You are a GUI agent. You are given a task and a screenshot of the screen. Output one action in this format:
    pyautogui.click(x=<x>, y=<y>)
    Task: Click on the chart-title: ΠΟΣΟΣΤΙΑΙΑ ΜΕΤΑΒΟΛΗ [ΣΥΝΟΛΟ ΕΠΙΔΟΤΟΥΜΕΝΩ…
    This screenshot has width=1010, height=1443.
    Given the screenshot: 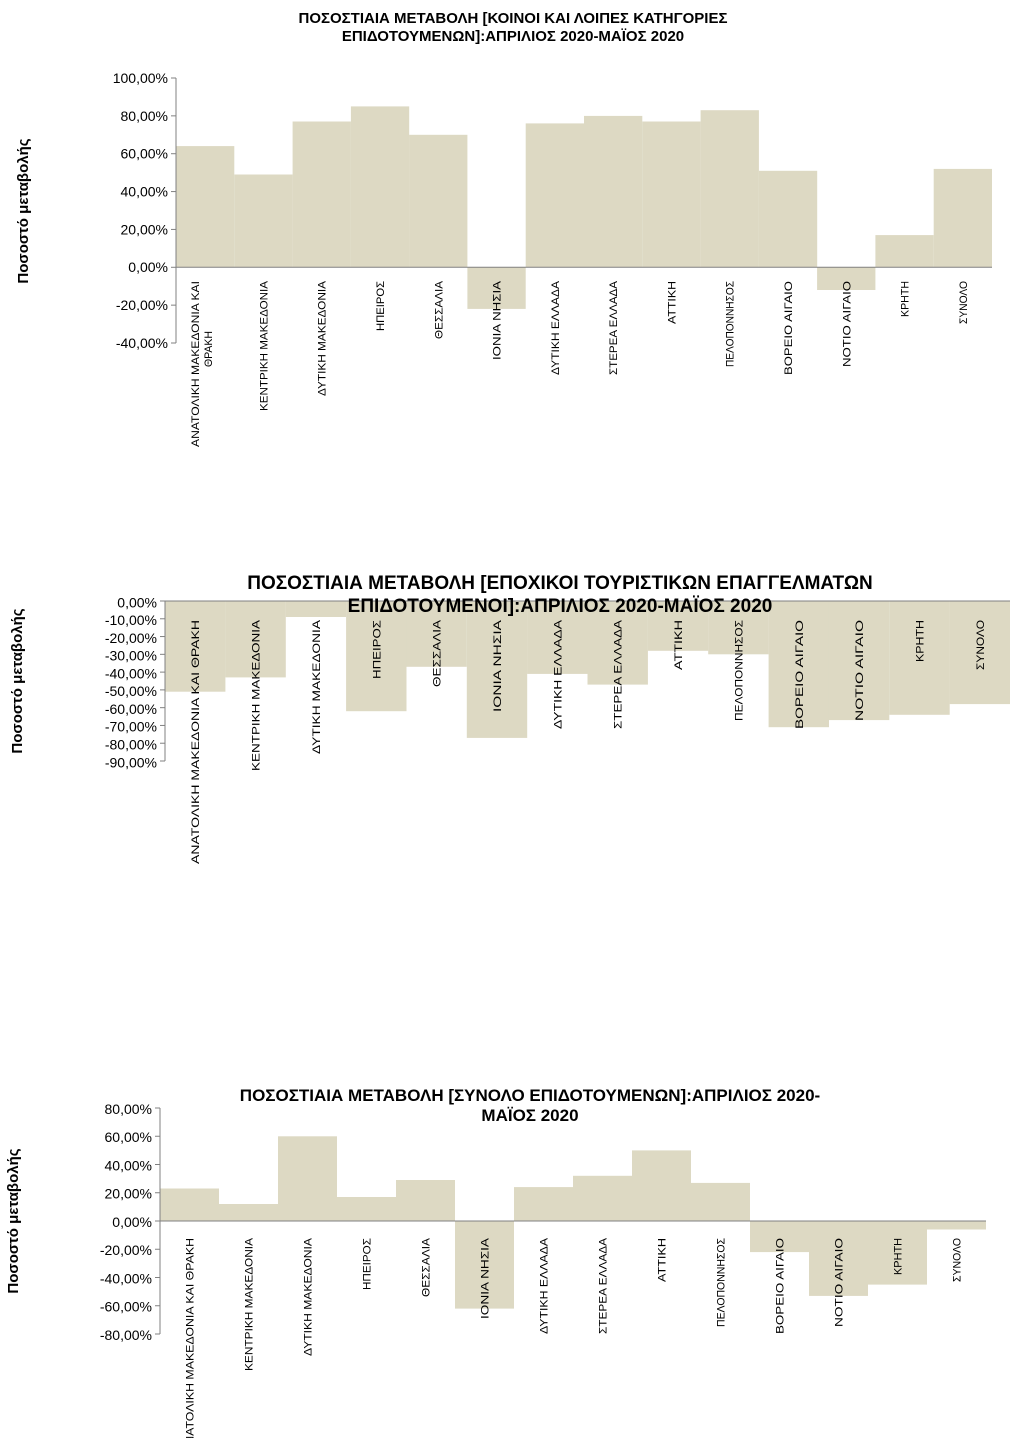 What is the action you would take?
    pyautogui.click(x=530, y=1095)
    